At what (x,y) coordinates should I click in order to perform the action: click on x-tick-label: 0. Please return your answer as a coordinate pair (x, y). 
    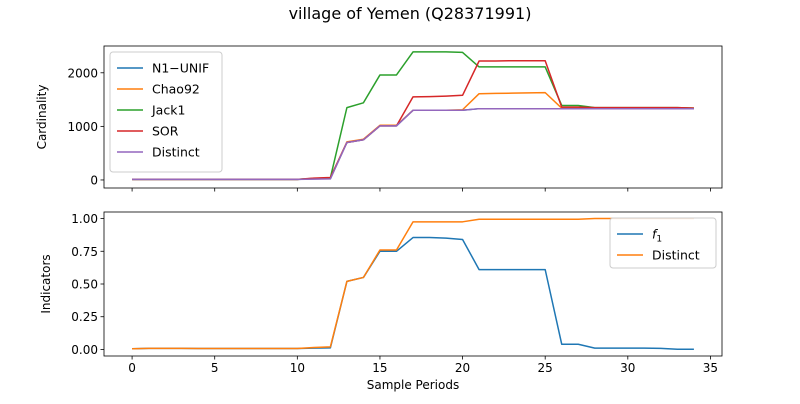
    Looking at the image, I should click on (132, 368).